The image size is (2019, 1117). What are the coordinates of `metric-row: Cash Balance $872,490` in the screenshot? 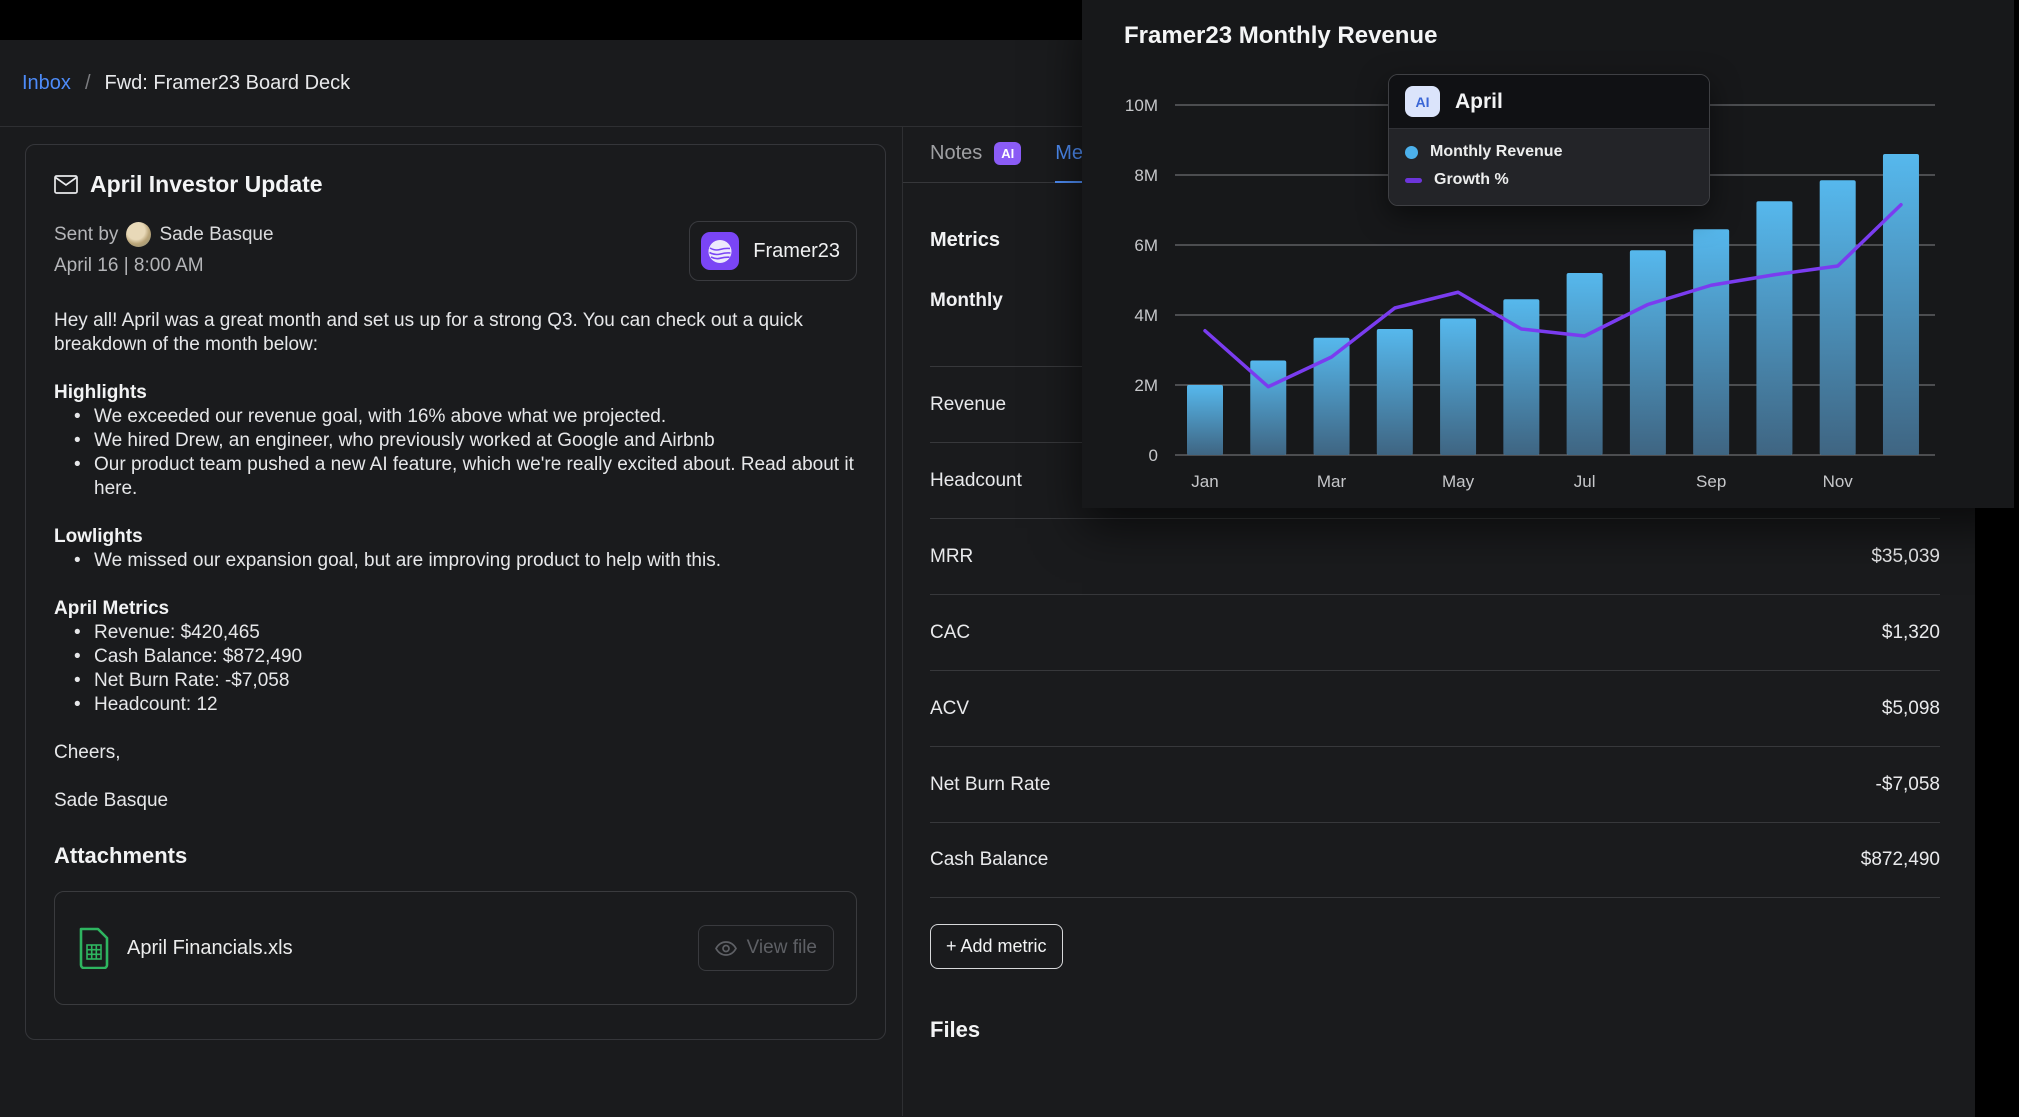 It's located at (1435, 860).